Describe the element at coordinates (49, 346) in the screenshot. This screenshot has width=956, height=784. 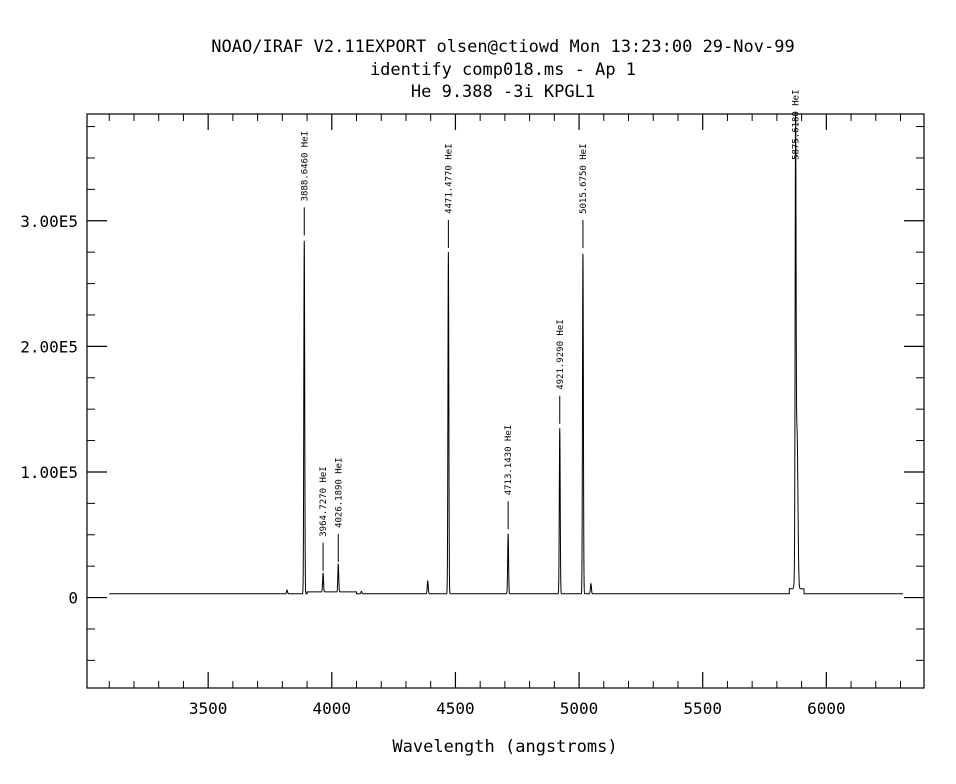
I see `y-tick-label: 2.00E5` at that location.